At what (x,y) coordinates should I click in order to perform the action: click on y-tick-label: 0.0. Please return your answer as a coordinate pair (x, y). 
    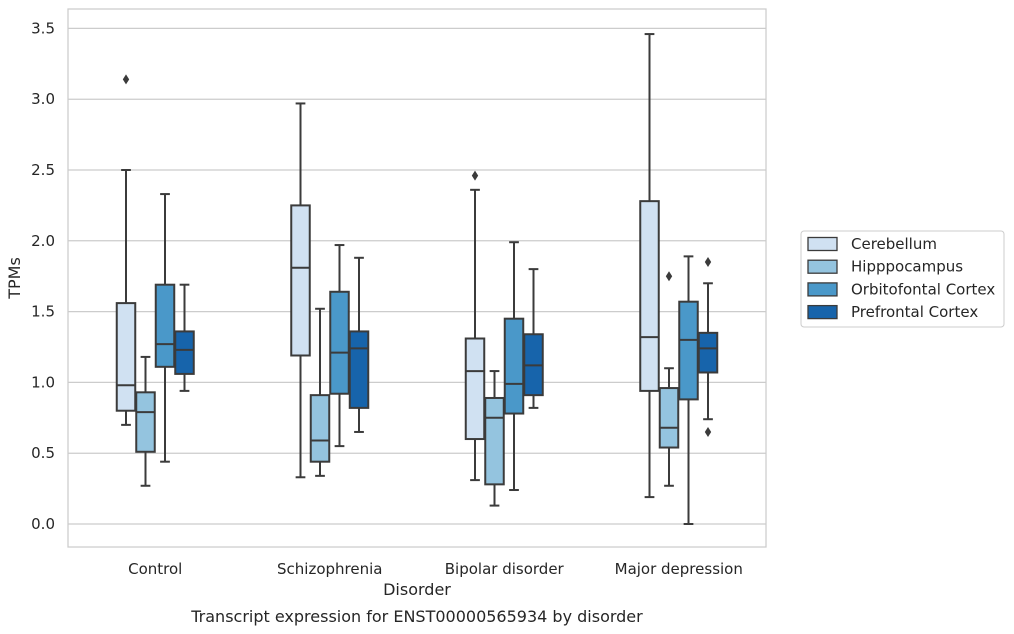
    Looking at the image, I should click on (43, 524).